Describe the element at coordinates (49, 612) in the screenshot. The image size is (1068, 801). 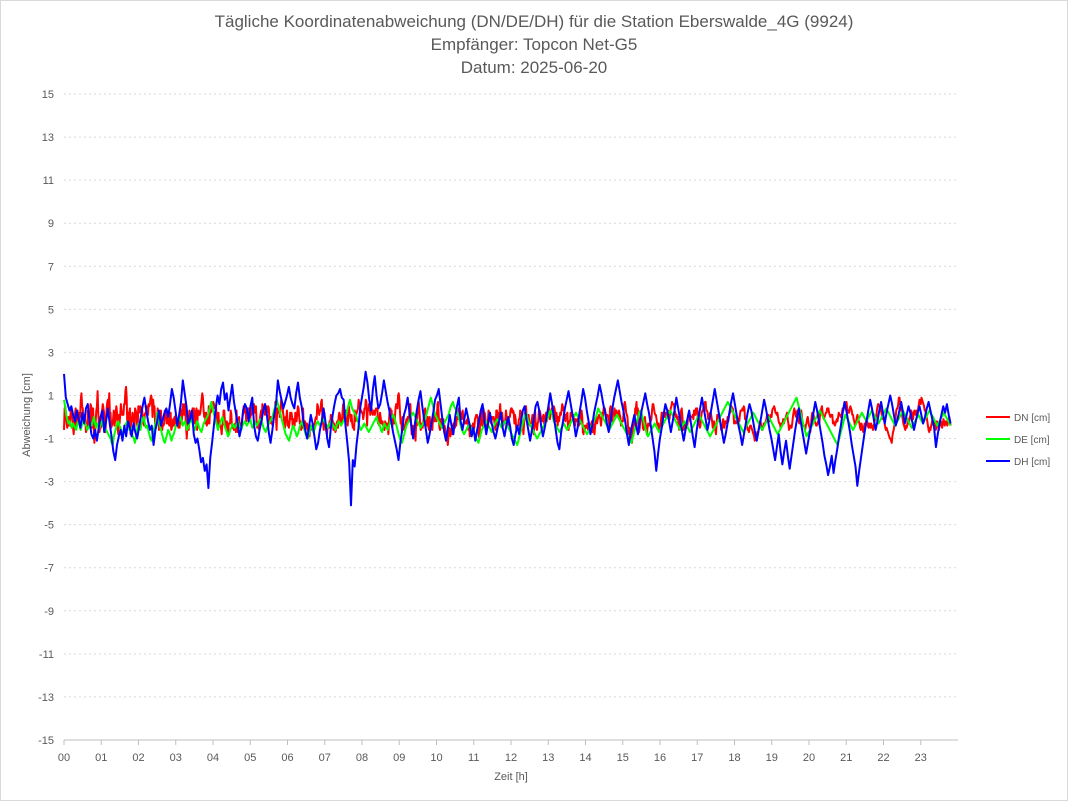
I see `y-tick-label: -9` at that location.